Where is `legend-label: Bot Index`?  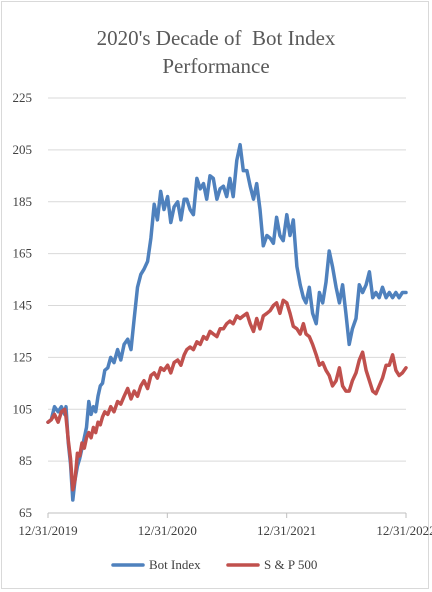
legend-label: Bot Index is located at coordinates (175, 564).